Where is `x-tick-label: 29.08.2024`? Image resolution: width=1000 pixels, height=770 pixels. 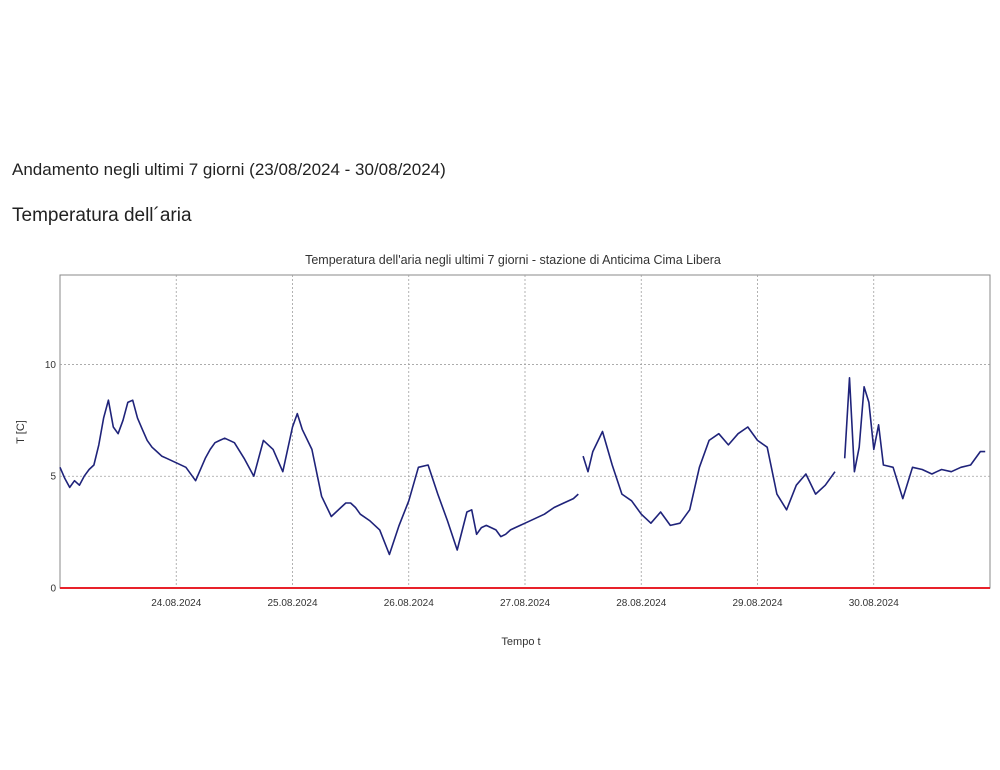
x-tick-label: 29.08.2024 is located at coordinates (757, 603).